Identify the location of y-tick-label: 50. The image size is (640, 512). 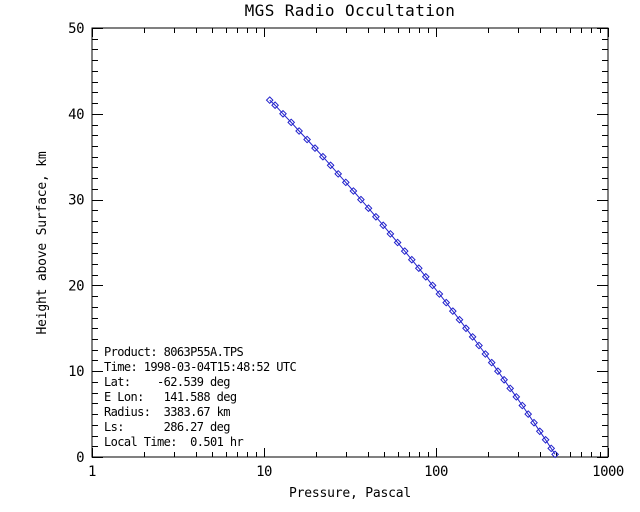
(76, 29).